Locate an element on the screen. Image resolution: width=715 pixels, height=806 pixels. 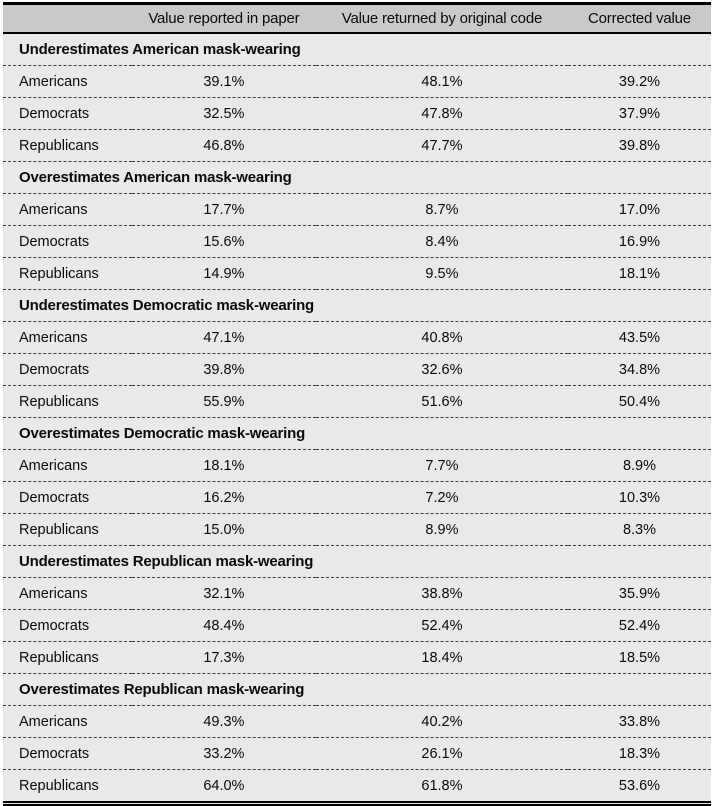
section-title: Underestimates Republican mask-wearing is located at coordinates (357, 561).